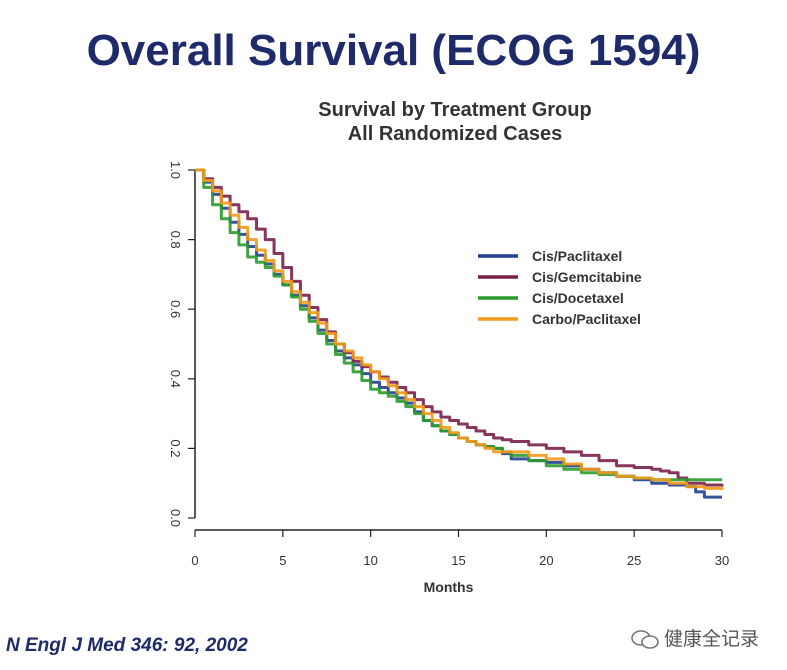 Image resolution: width=787 pixels, height=670 pixels. What do you see at coordinates (578, 298) in the screenshot?
I see `legend-label: Cis/Docetaxel` at bounding box center [578, 298].